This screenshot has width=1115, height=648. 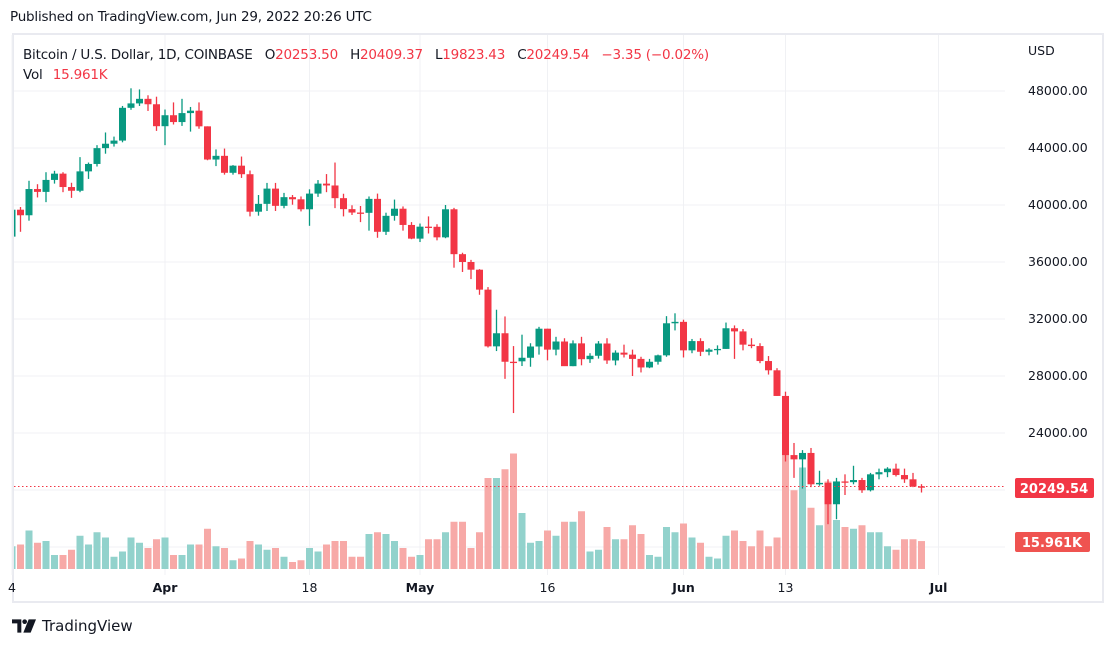 What do you see at coordinates (33, 75) in the screenshot?
I see `volume-label: Vol` at bounding box center [33, 75].